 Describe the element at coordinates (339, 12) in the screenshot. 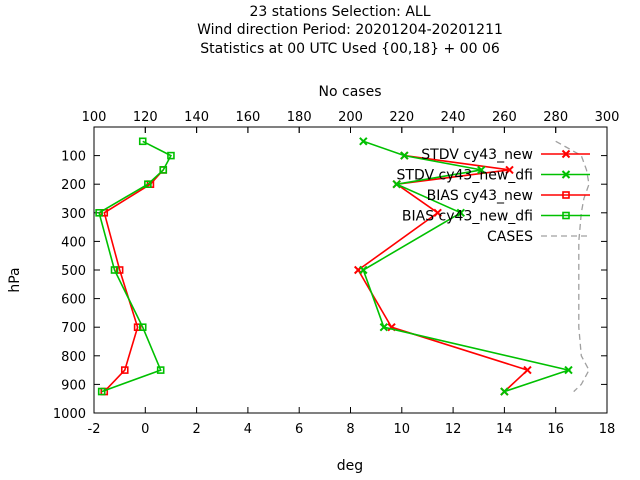

I see `chart-title-line-1: 23 stations Selection: ALL` at that location.